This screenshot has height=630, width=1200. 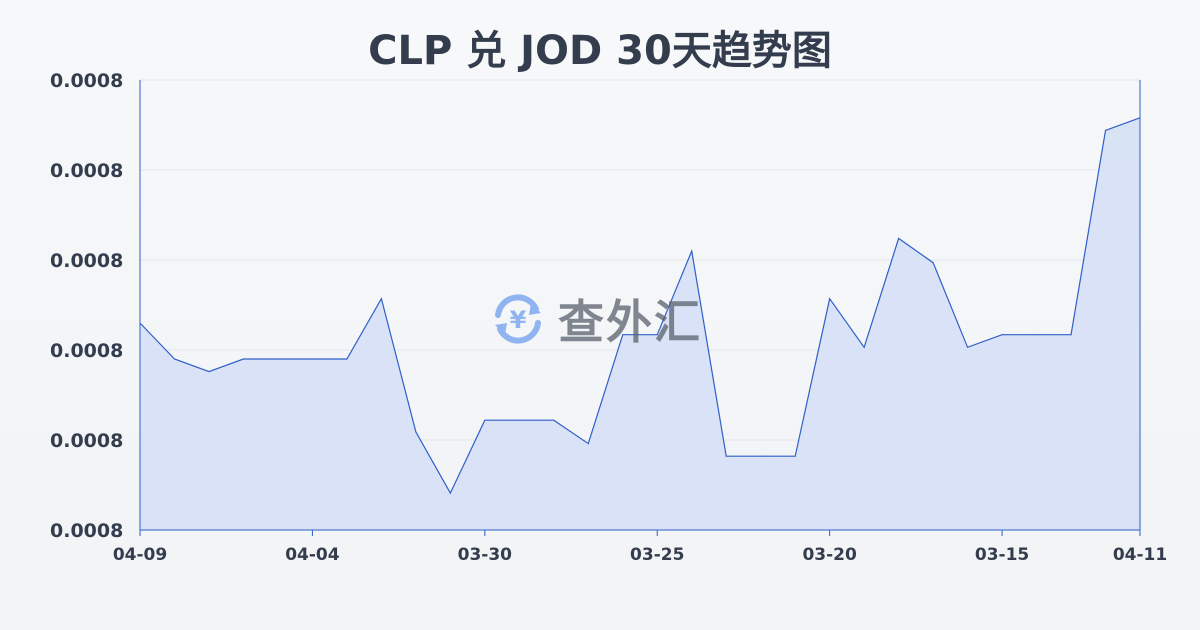 I want to click on x-tick-label: 04-09, so click(x=140, y=555).